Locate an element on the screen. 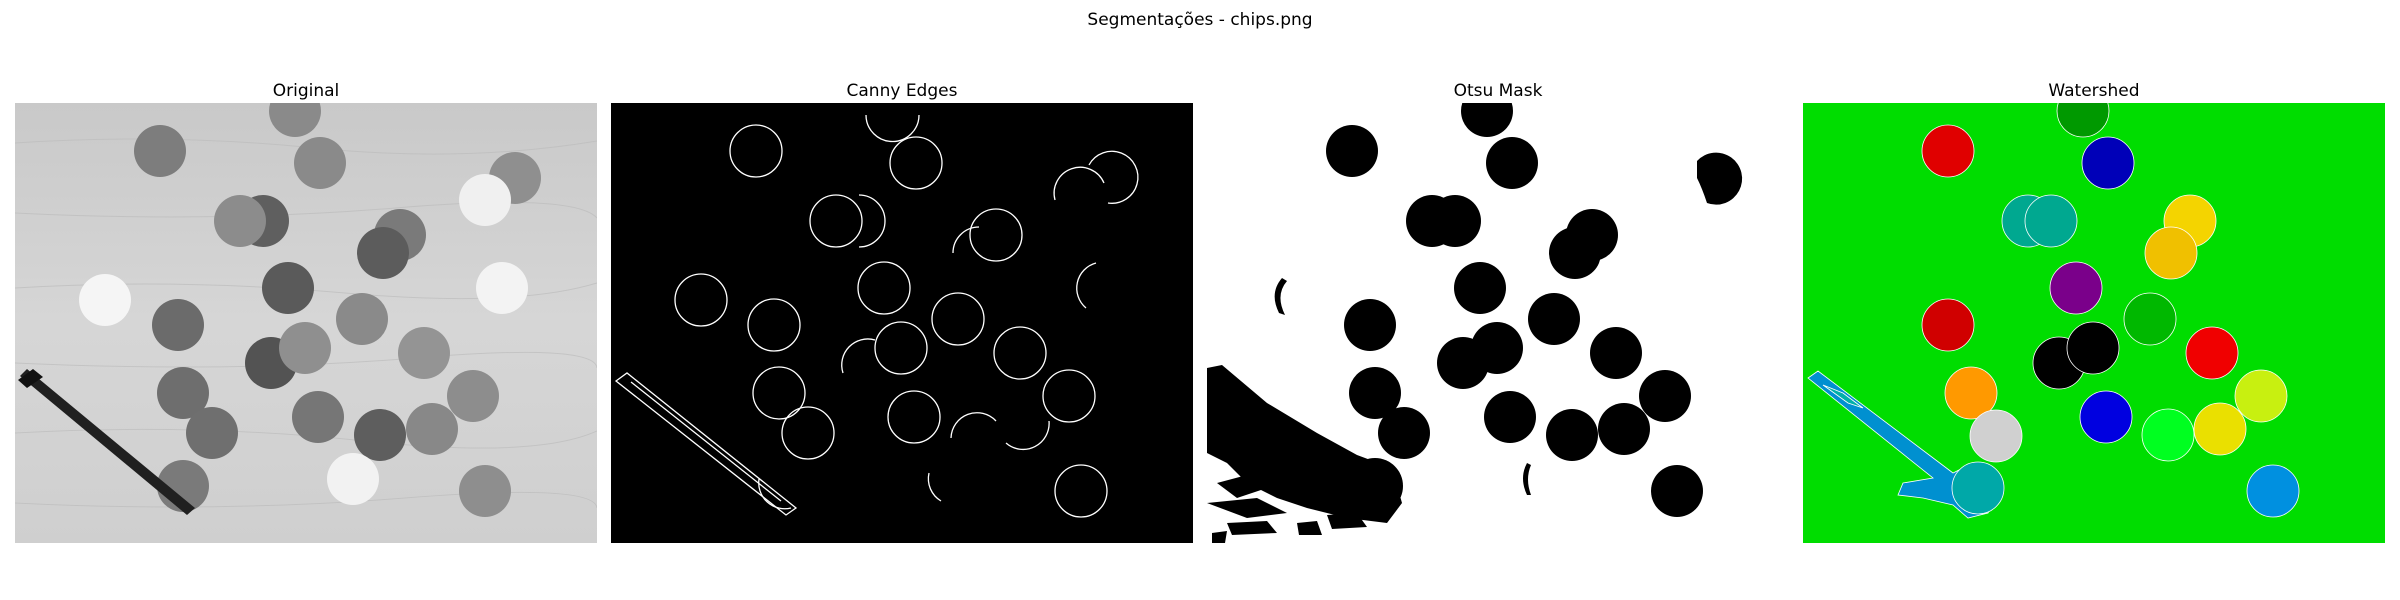 This screenshot has width=2400, height=600. figure-title: Segmentações - chips.png is located at coordinates (1200, 20).